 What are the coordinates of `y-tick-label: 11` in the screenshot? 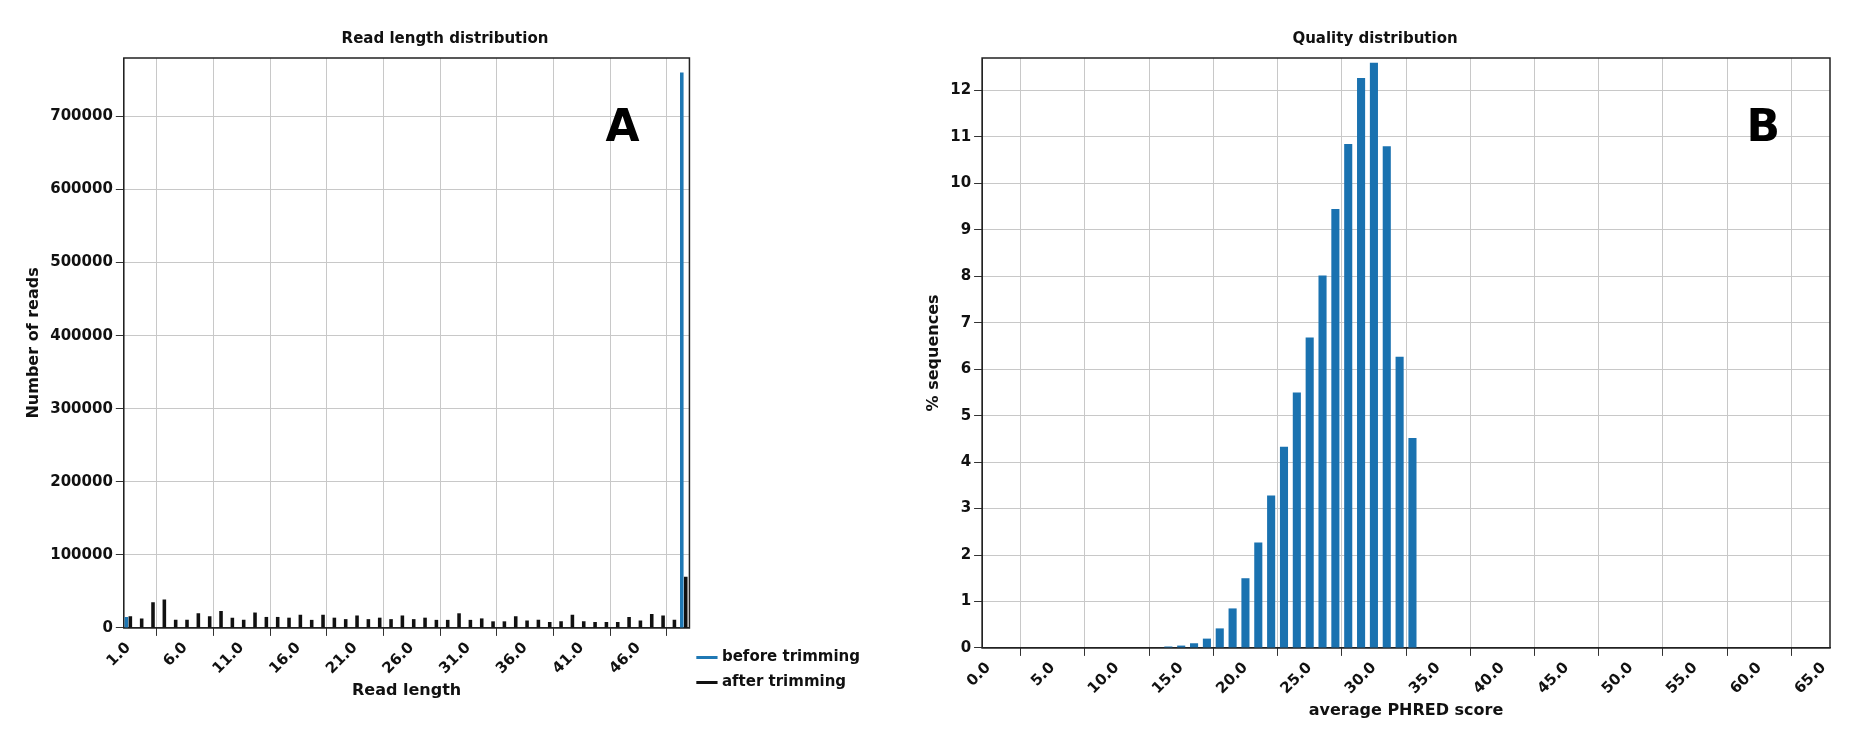 It's located at (961, 135).